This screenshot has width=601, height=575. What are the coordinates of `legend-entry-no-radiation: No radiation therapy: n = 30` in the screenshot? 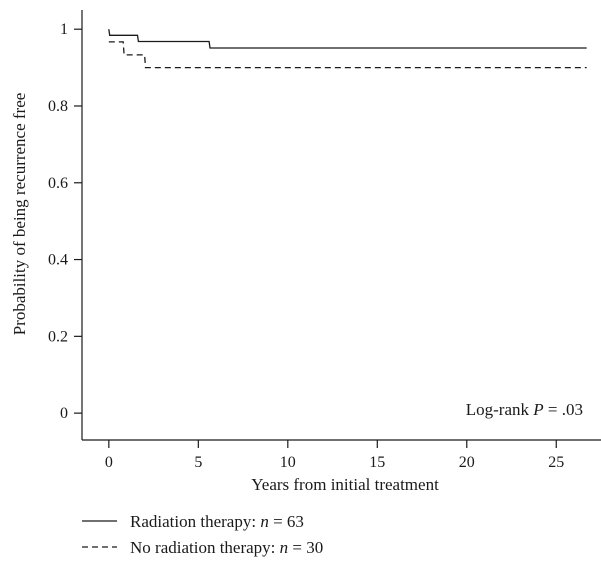 It's located at (202, 547).